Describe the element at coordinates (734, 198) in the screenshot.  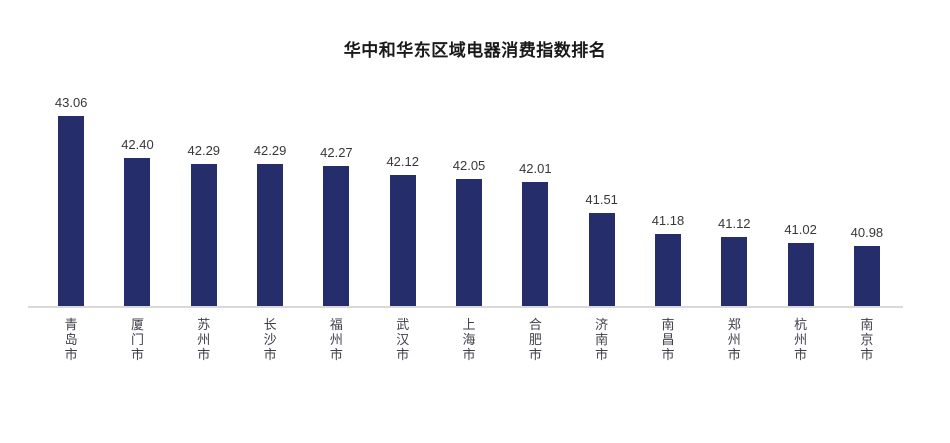
I see `bar-column: 41.12` at that location.